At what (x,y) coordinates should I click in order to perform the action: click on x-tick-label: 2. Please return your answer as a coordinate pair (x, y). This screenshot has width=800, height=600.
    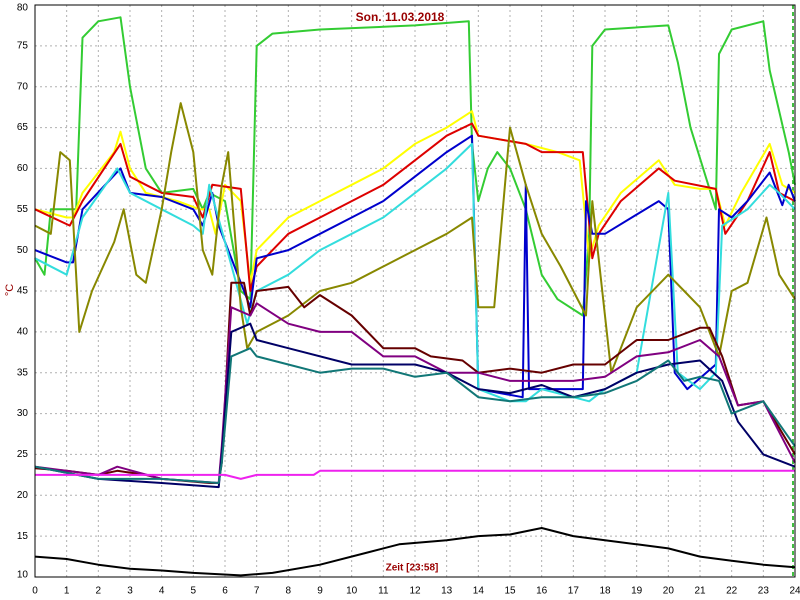
    Looking at the image, I should click on (99, 591).